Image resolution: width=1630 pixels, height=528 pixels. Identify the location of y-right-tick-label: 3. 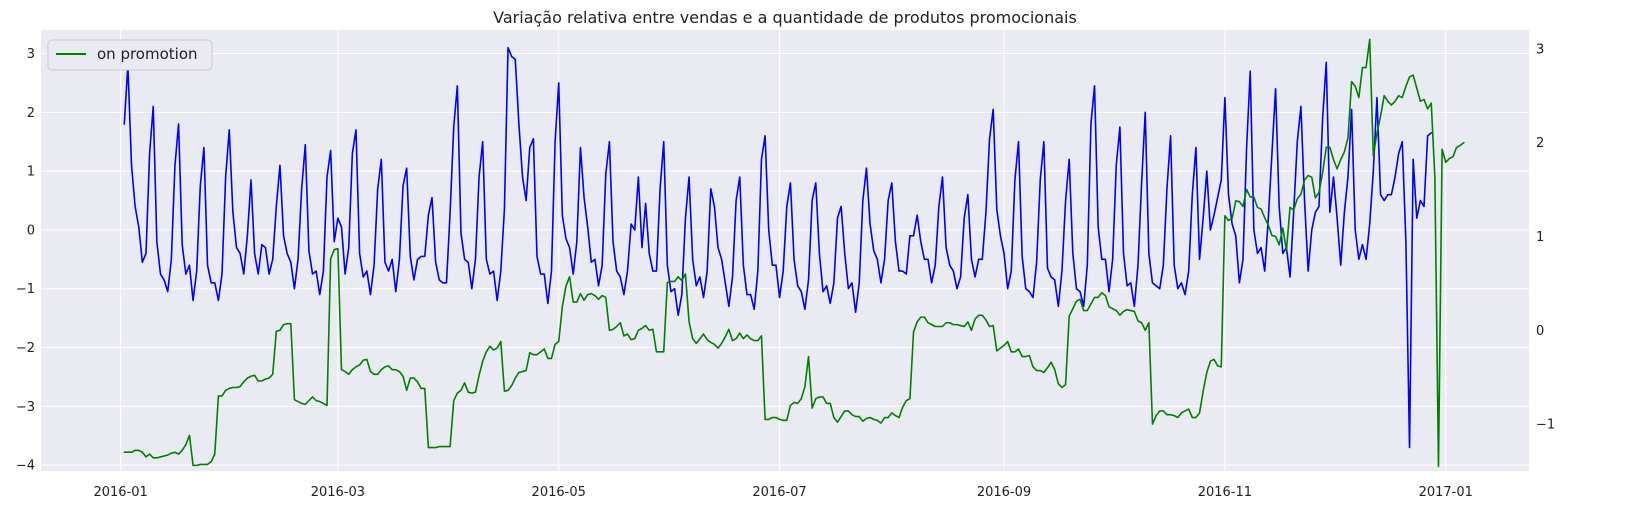
(1540, 49).